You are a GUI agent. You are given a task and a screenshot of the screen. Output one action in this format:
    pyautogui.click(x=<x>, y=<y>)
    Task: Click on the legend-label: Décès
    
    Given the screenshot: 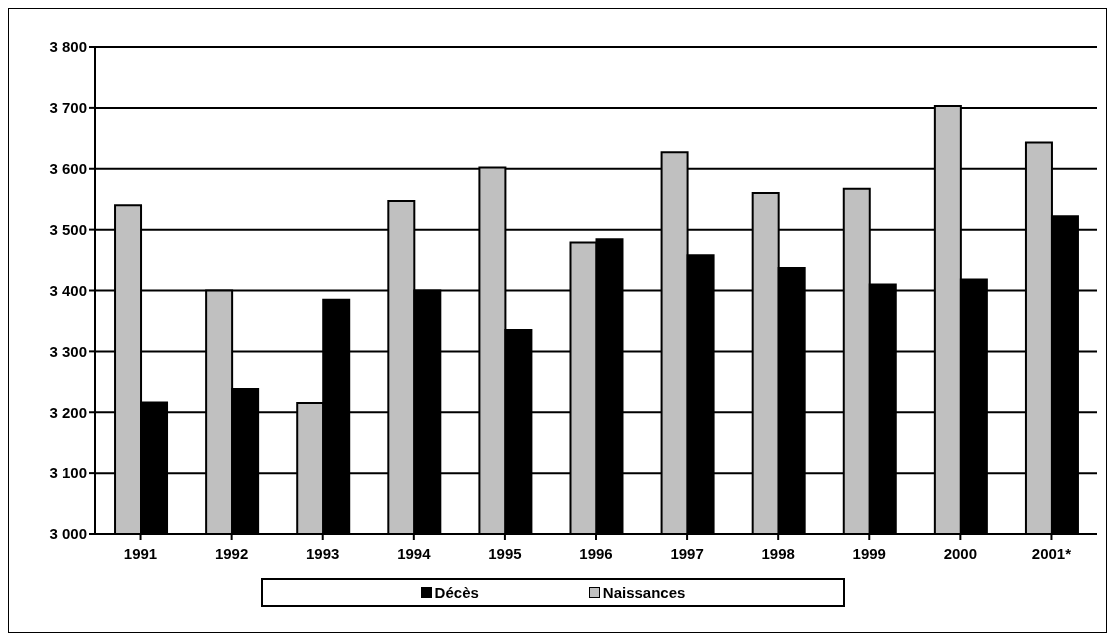 What is the action you would take?
    pyautogui.click(x=456, y=592)
    